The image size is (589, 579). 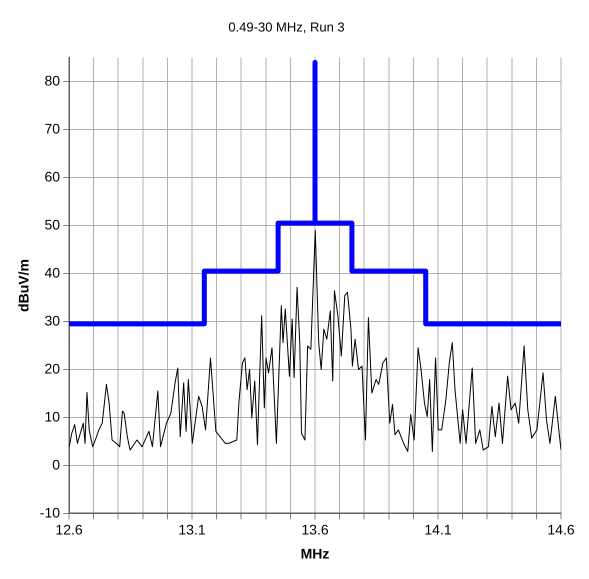 I want to click on x-tick-label: 13.1, so click(x=192, y=530).